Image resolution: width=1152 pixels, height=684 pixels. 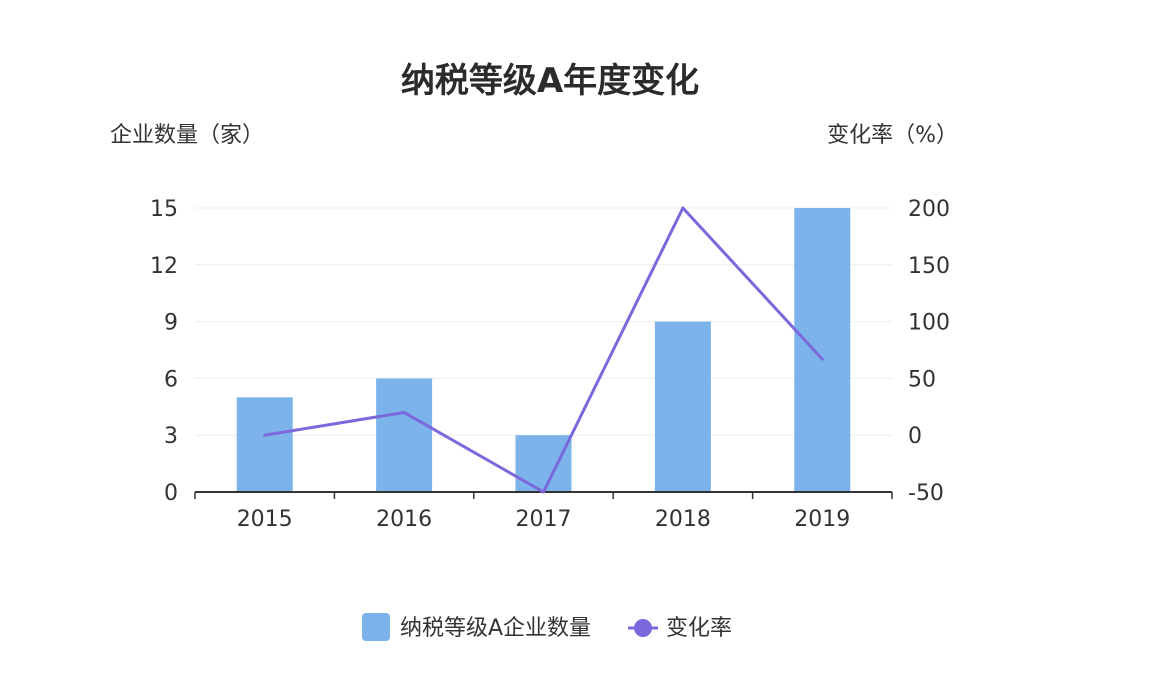 I want to click on y2-tick-label: 50, so click(x=922, y=379).